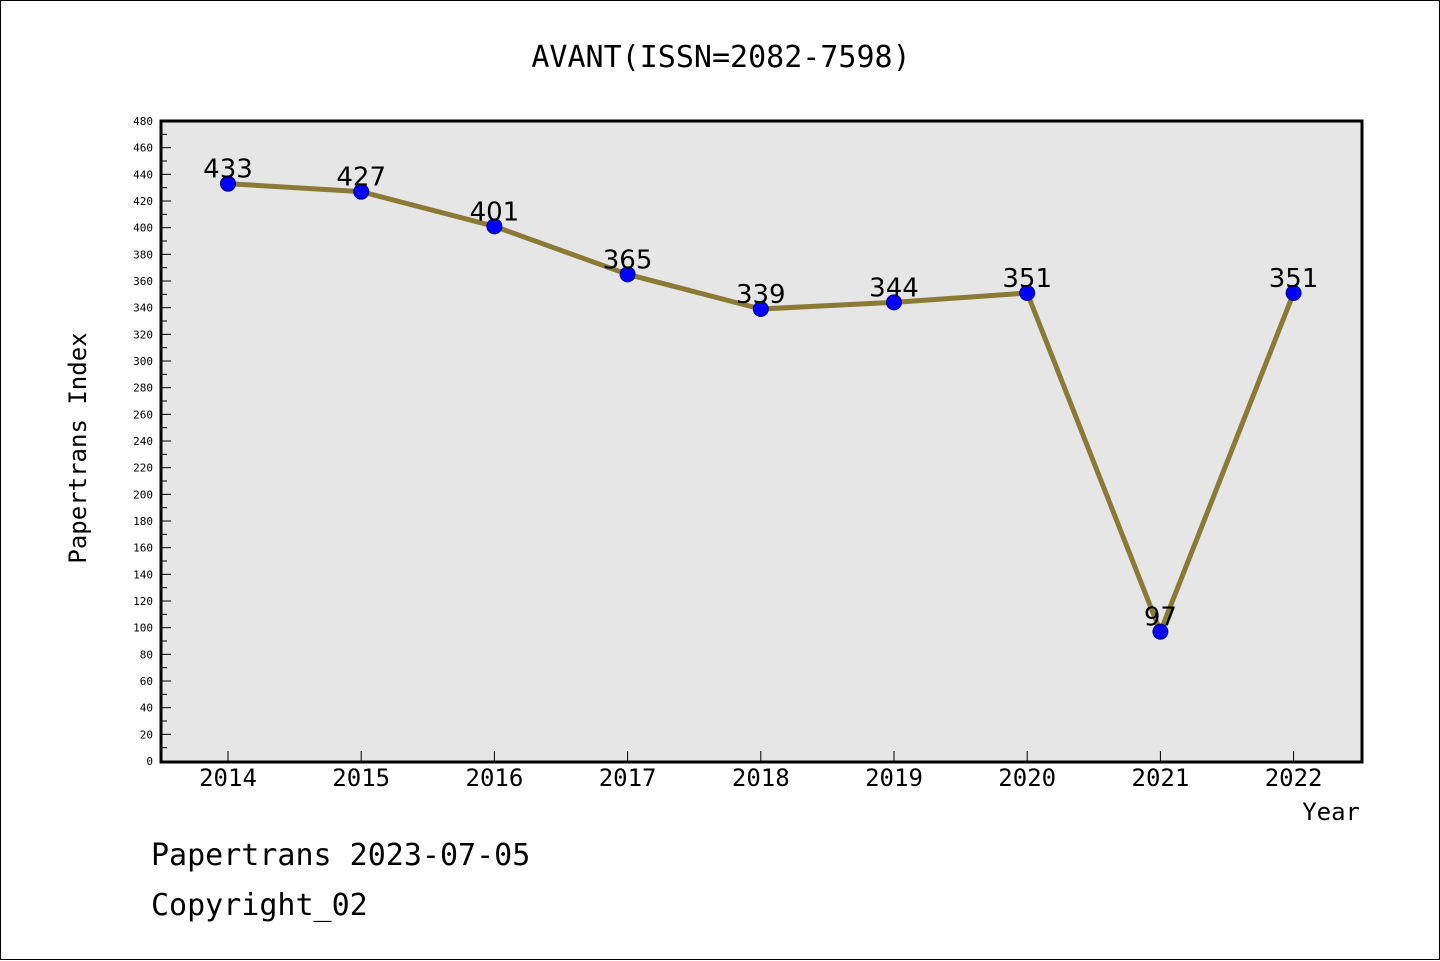 The height and width of the screenshot is (961, 1440). I want to click on y-tick-label: 240, so click(143, 441).